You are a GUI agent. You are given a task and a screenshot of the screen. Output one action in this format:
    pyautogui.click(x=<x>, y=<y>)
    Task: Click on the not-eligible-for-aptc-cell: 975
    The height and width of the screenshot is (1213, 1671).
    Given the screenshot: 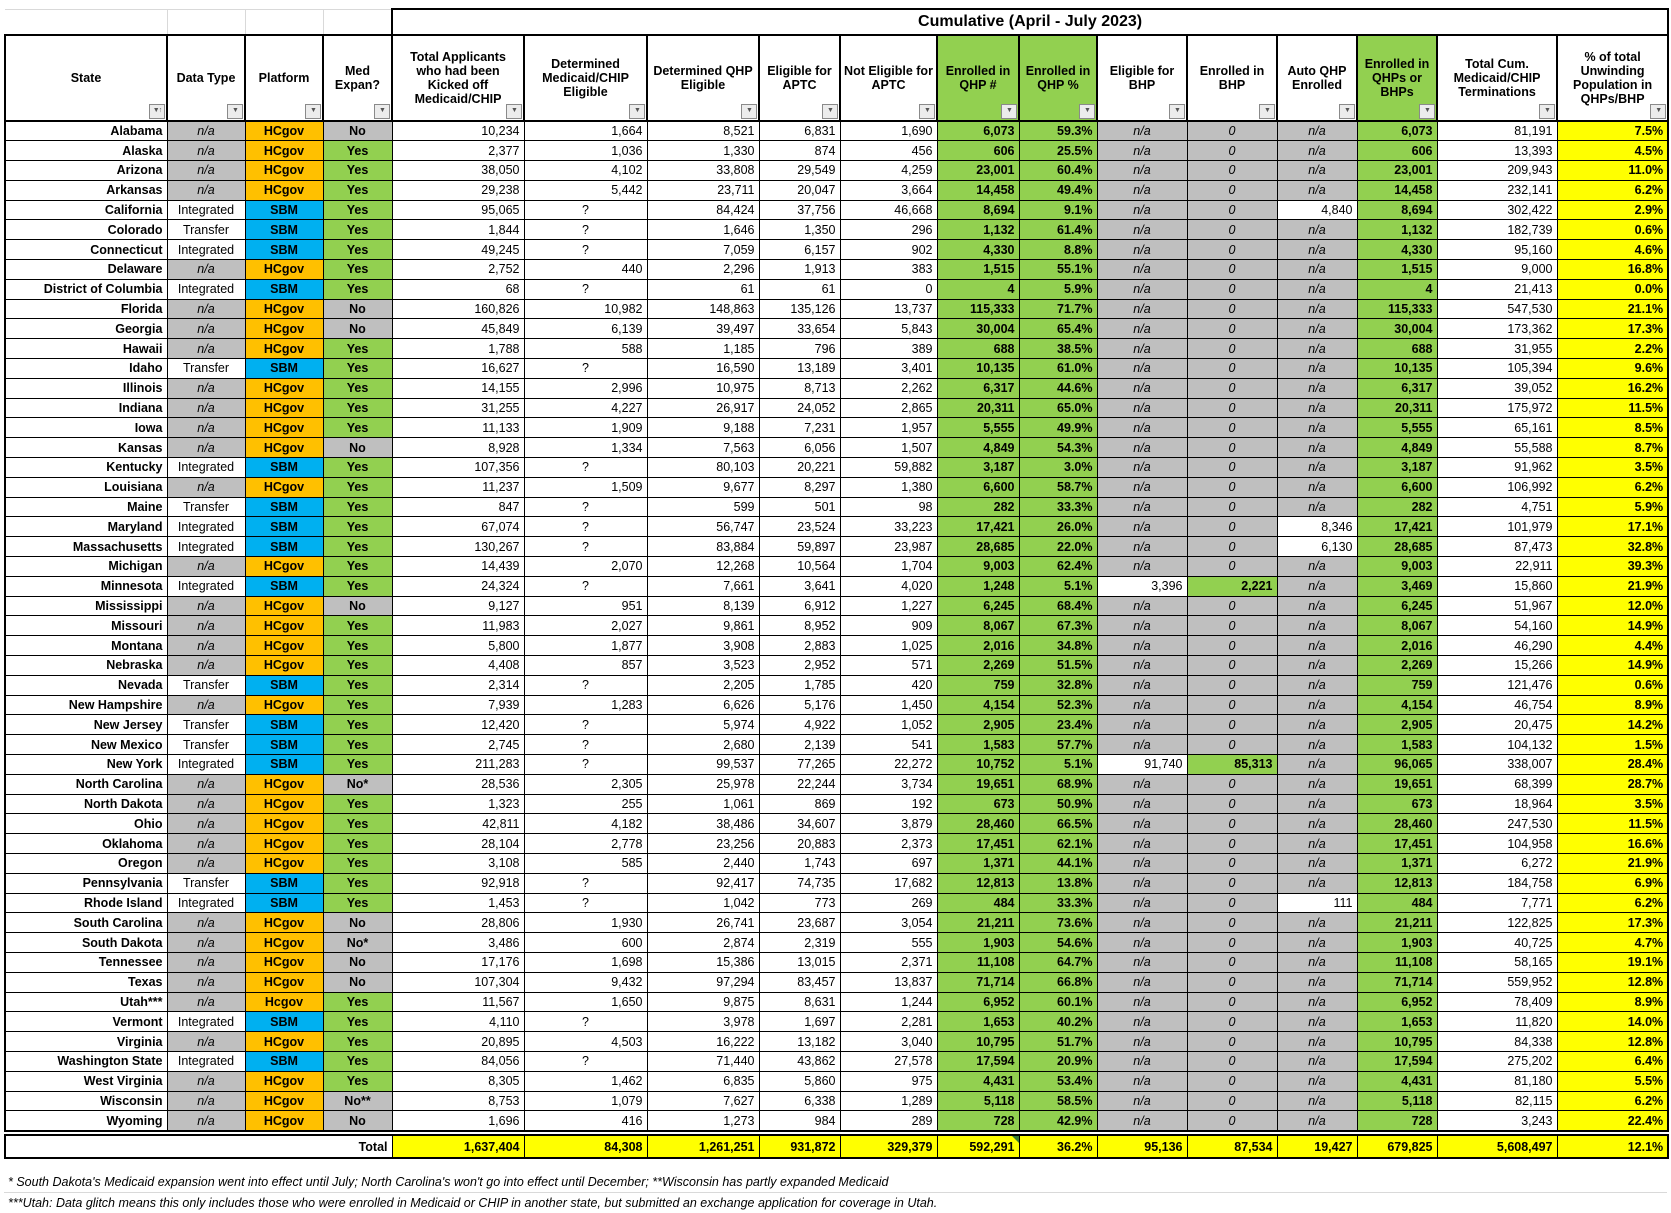 What is the action you would take?
    pyautogui.click(x=888, y=1081)
    